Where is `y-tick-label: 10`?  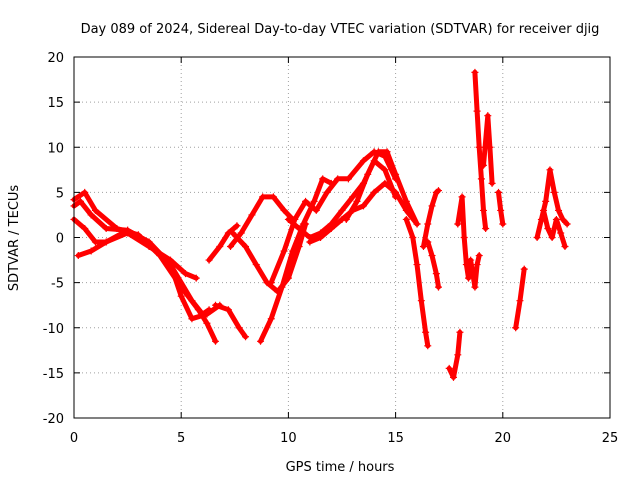
y-tick-label: 10 is located at coordinates (55, 148).